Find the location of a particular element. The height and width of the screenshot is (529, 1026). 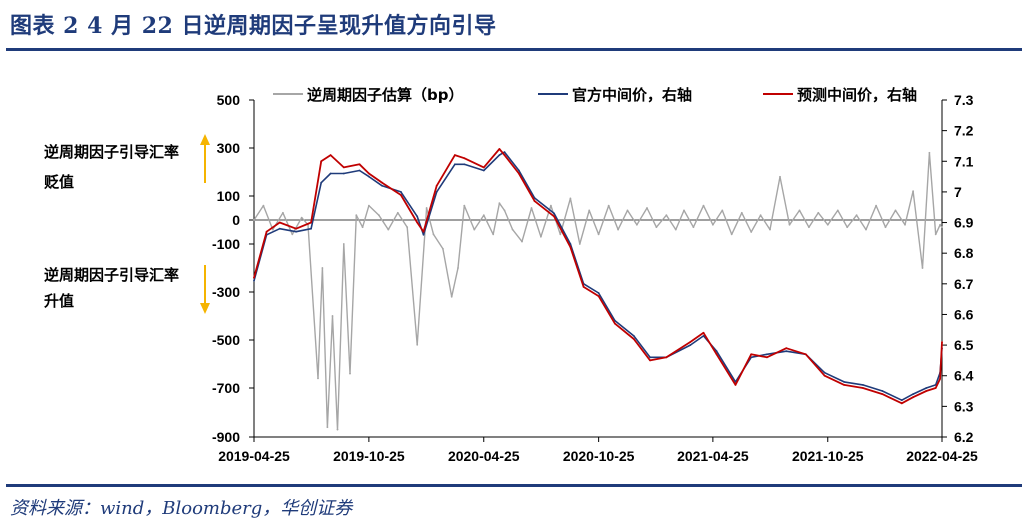

source-note: 资料来源：wind，Bloomberg，华创证券 is located at coordinates (181, 507).